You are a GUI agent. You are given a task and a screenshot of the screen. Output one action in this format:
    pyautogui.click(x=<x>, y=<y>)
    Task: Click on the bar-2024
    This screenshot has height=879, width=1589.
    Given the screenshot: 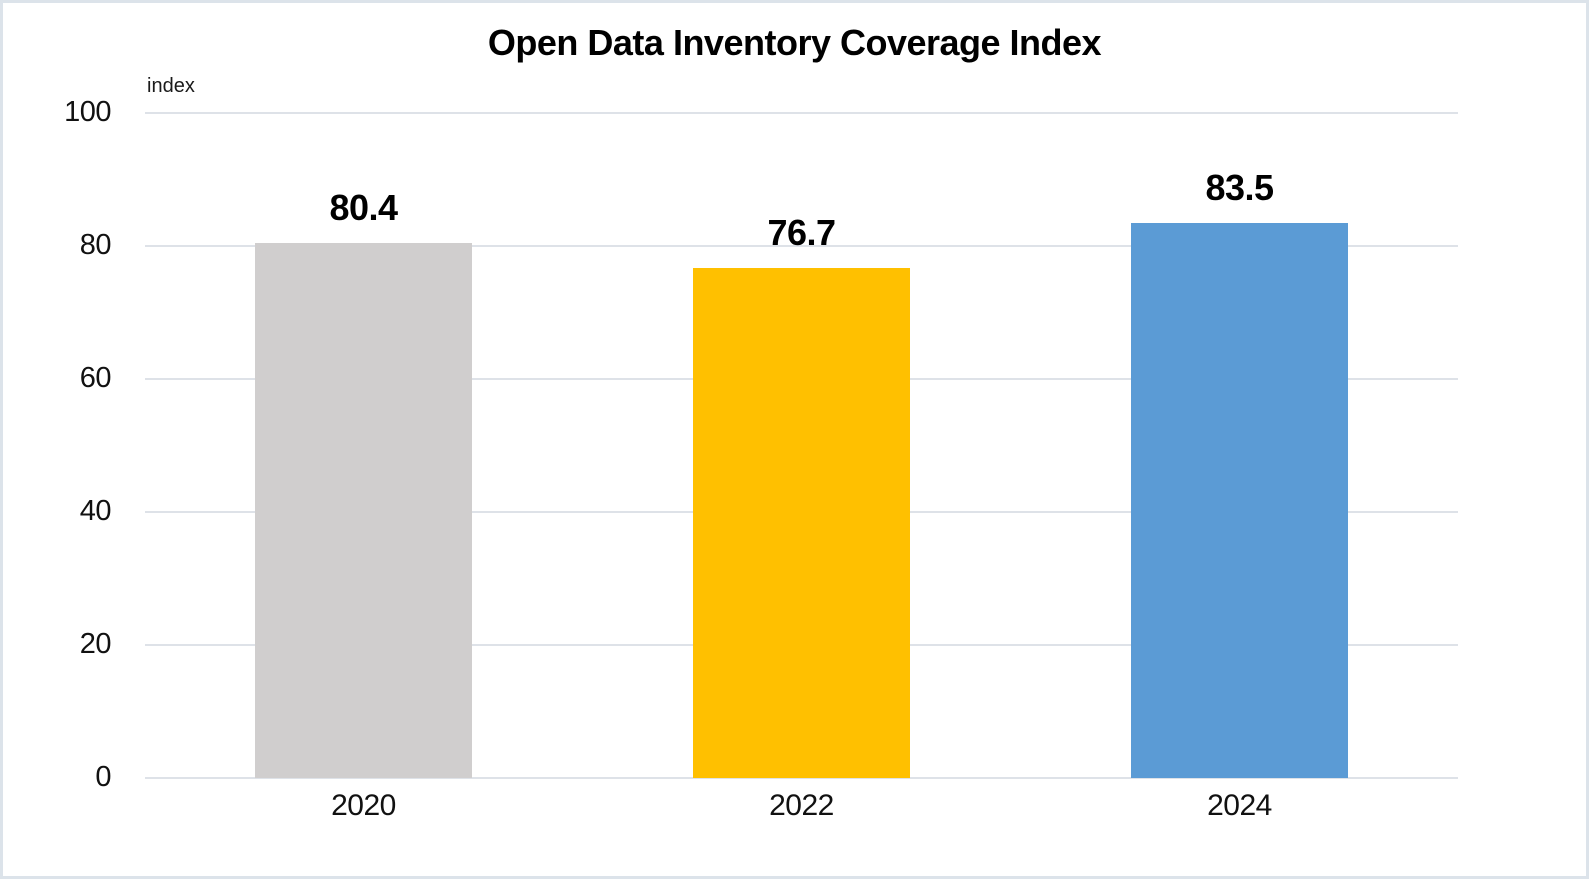 What is the action you would take?
    pyautogui.click(x=1239, y=500)
    